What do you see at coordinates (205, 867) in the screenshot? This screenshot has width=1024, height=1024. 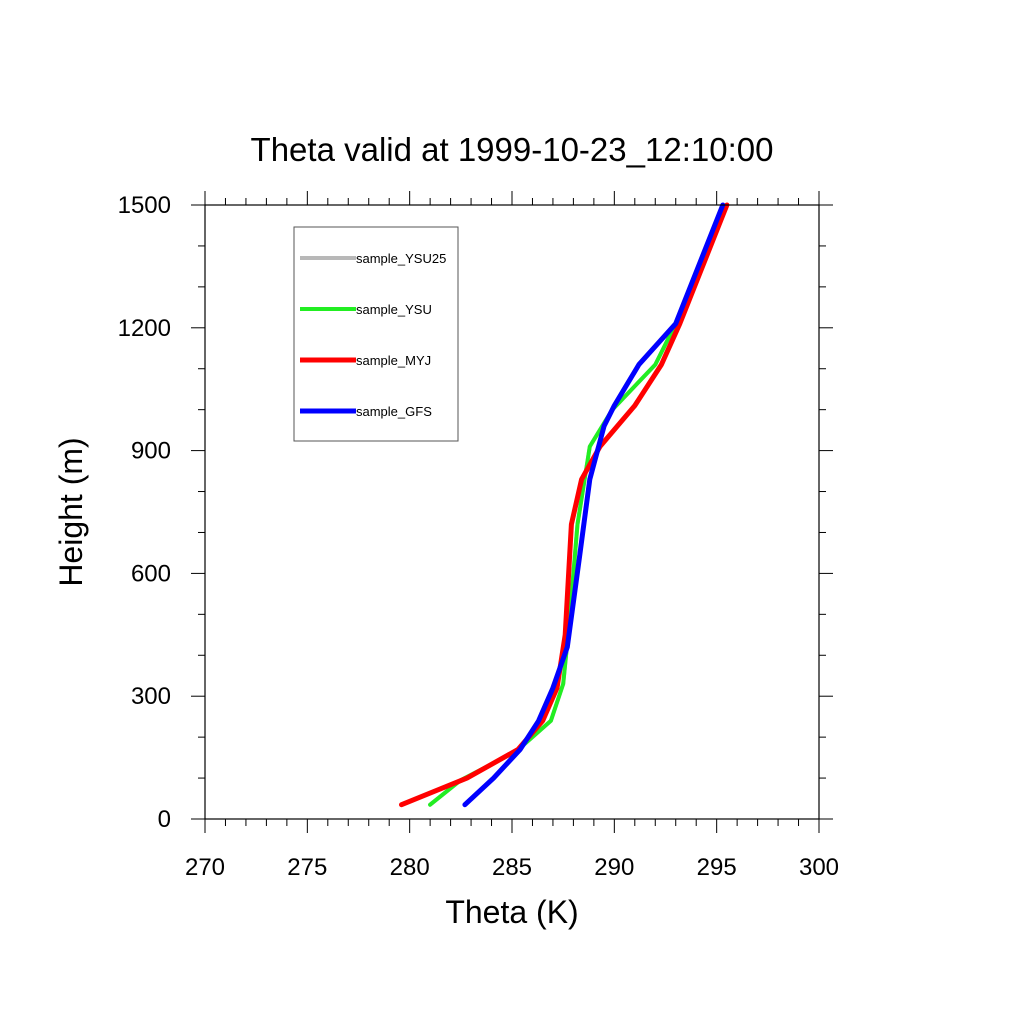 I see `x-tick-label: 270` at bounding box center [205, 867].